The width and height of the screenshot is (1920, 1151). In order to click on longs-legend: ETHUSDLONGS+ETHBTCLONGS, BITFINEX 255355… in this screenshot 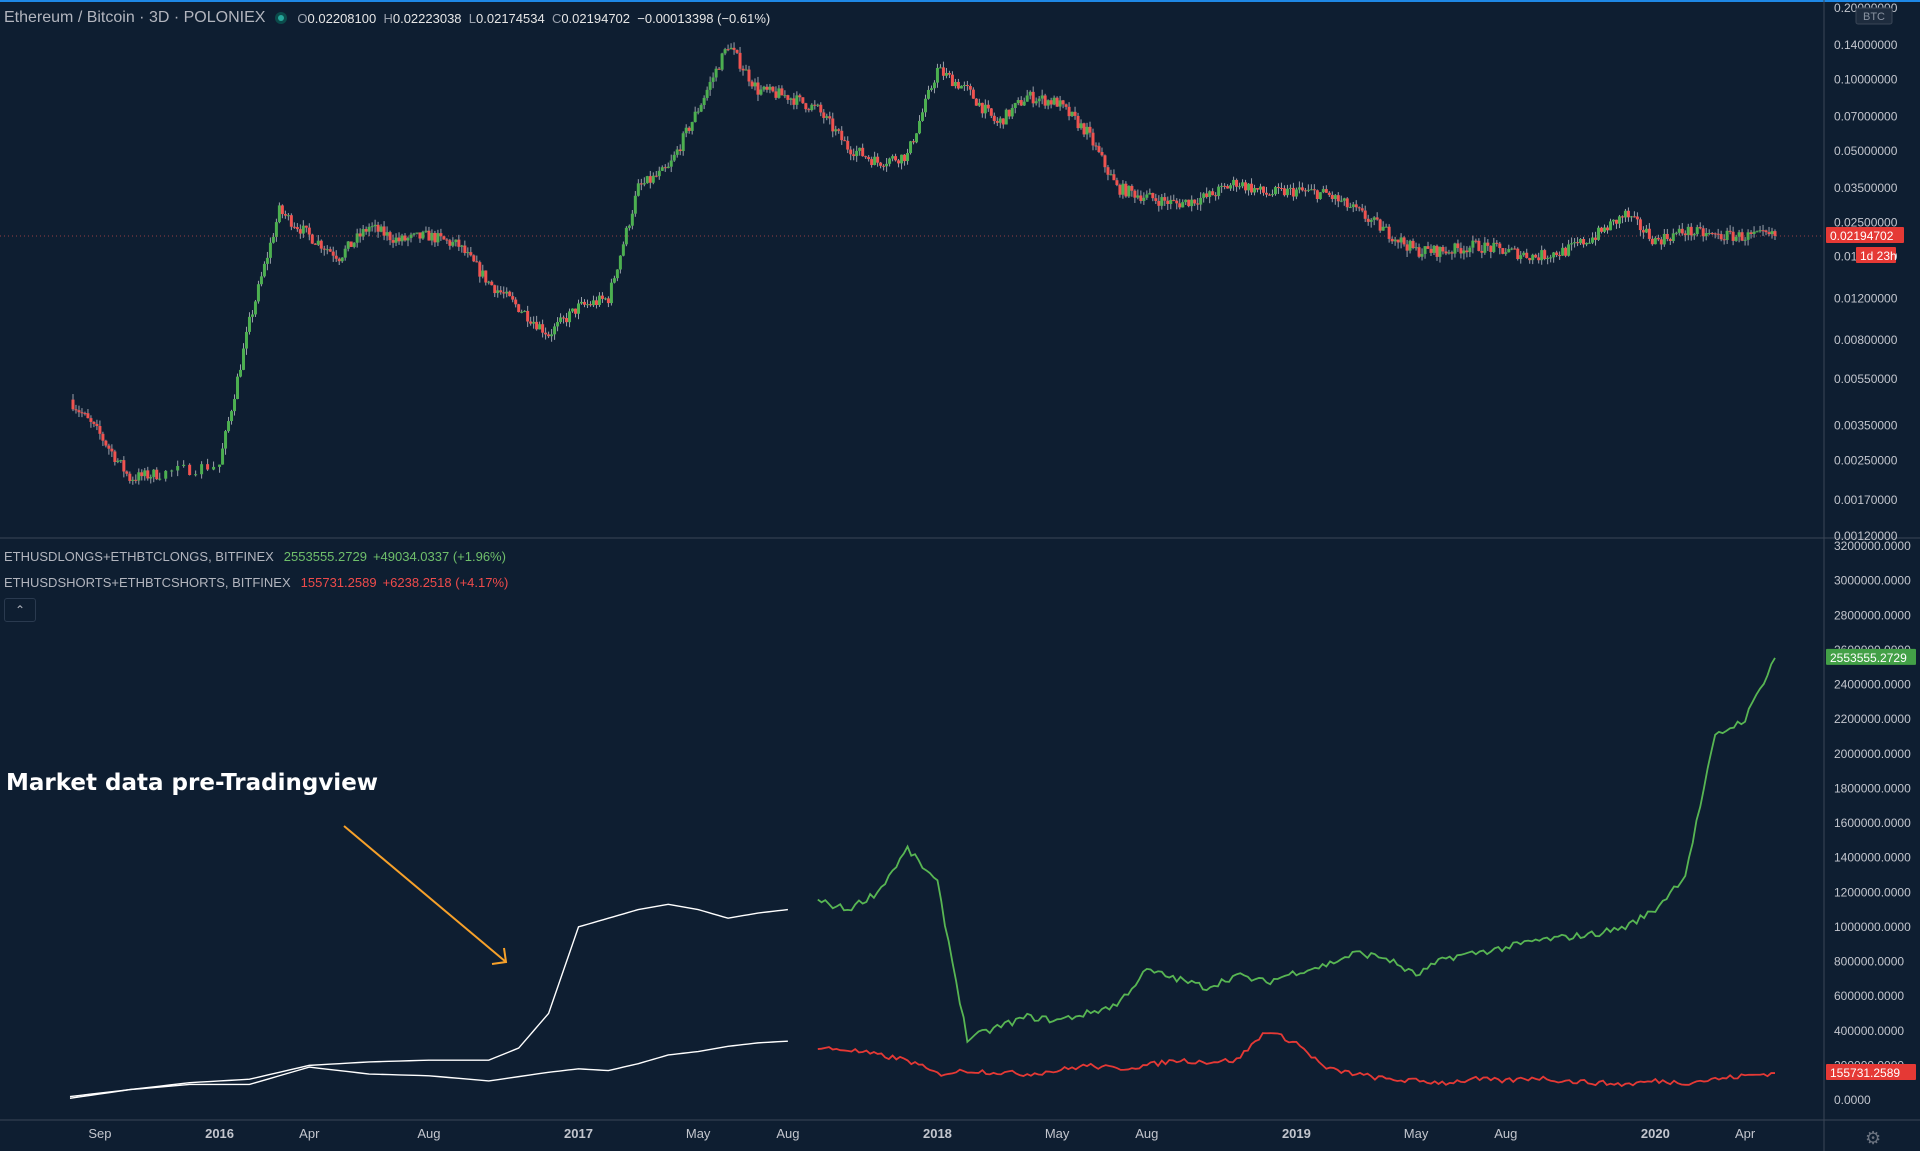, I will do `click(255, 556)`.